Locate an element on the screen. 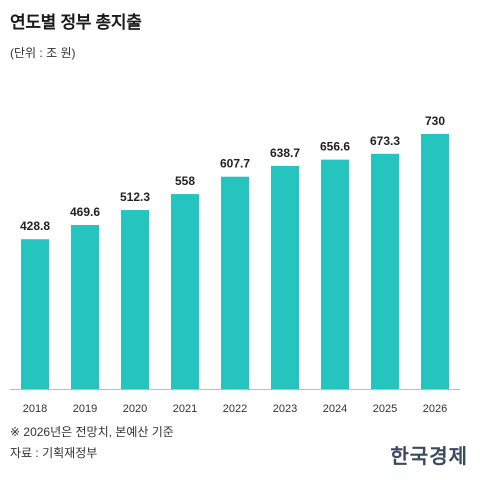 The height and width of the screenshot is (480, 480). bar-2023 is located at coordinates (285, 277).